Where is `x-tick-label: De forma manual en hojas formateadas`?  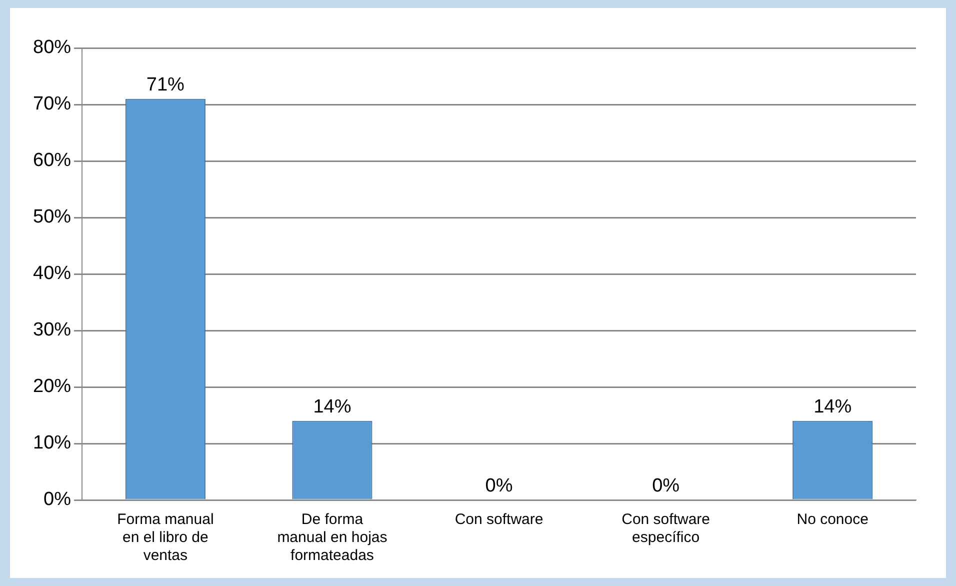
x-tick-label: De forma manual en hojas formateadas is located at coordinates (332, 537).